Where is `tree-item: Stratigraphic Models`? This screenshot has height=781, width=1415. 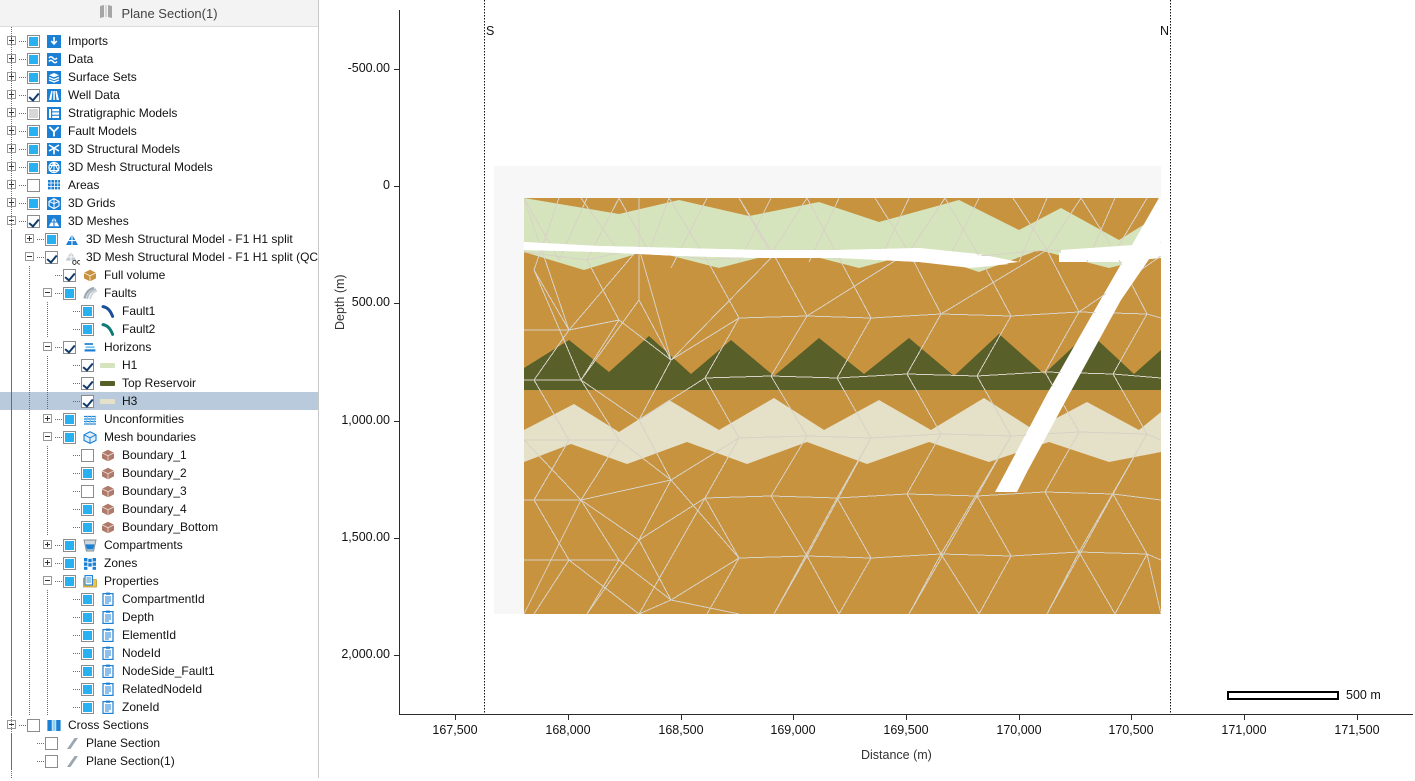
tree-item: Stratigraphic Models is located at coordinates (159, 113).